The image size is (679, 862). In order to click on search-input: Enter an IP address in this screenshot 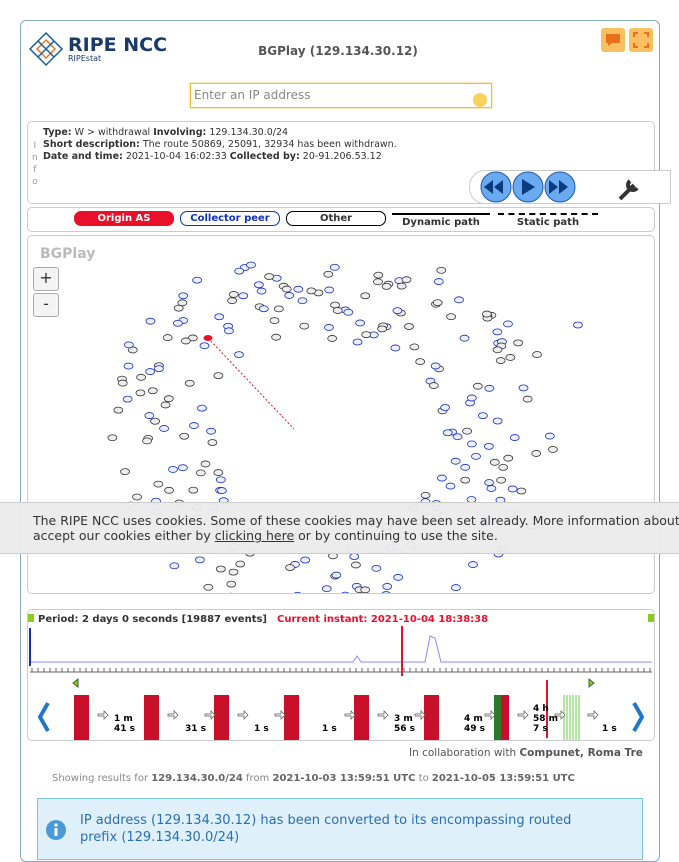, I will do `click(341, 95)`.